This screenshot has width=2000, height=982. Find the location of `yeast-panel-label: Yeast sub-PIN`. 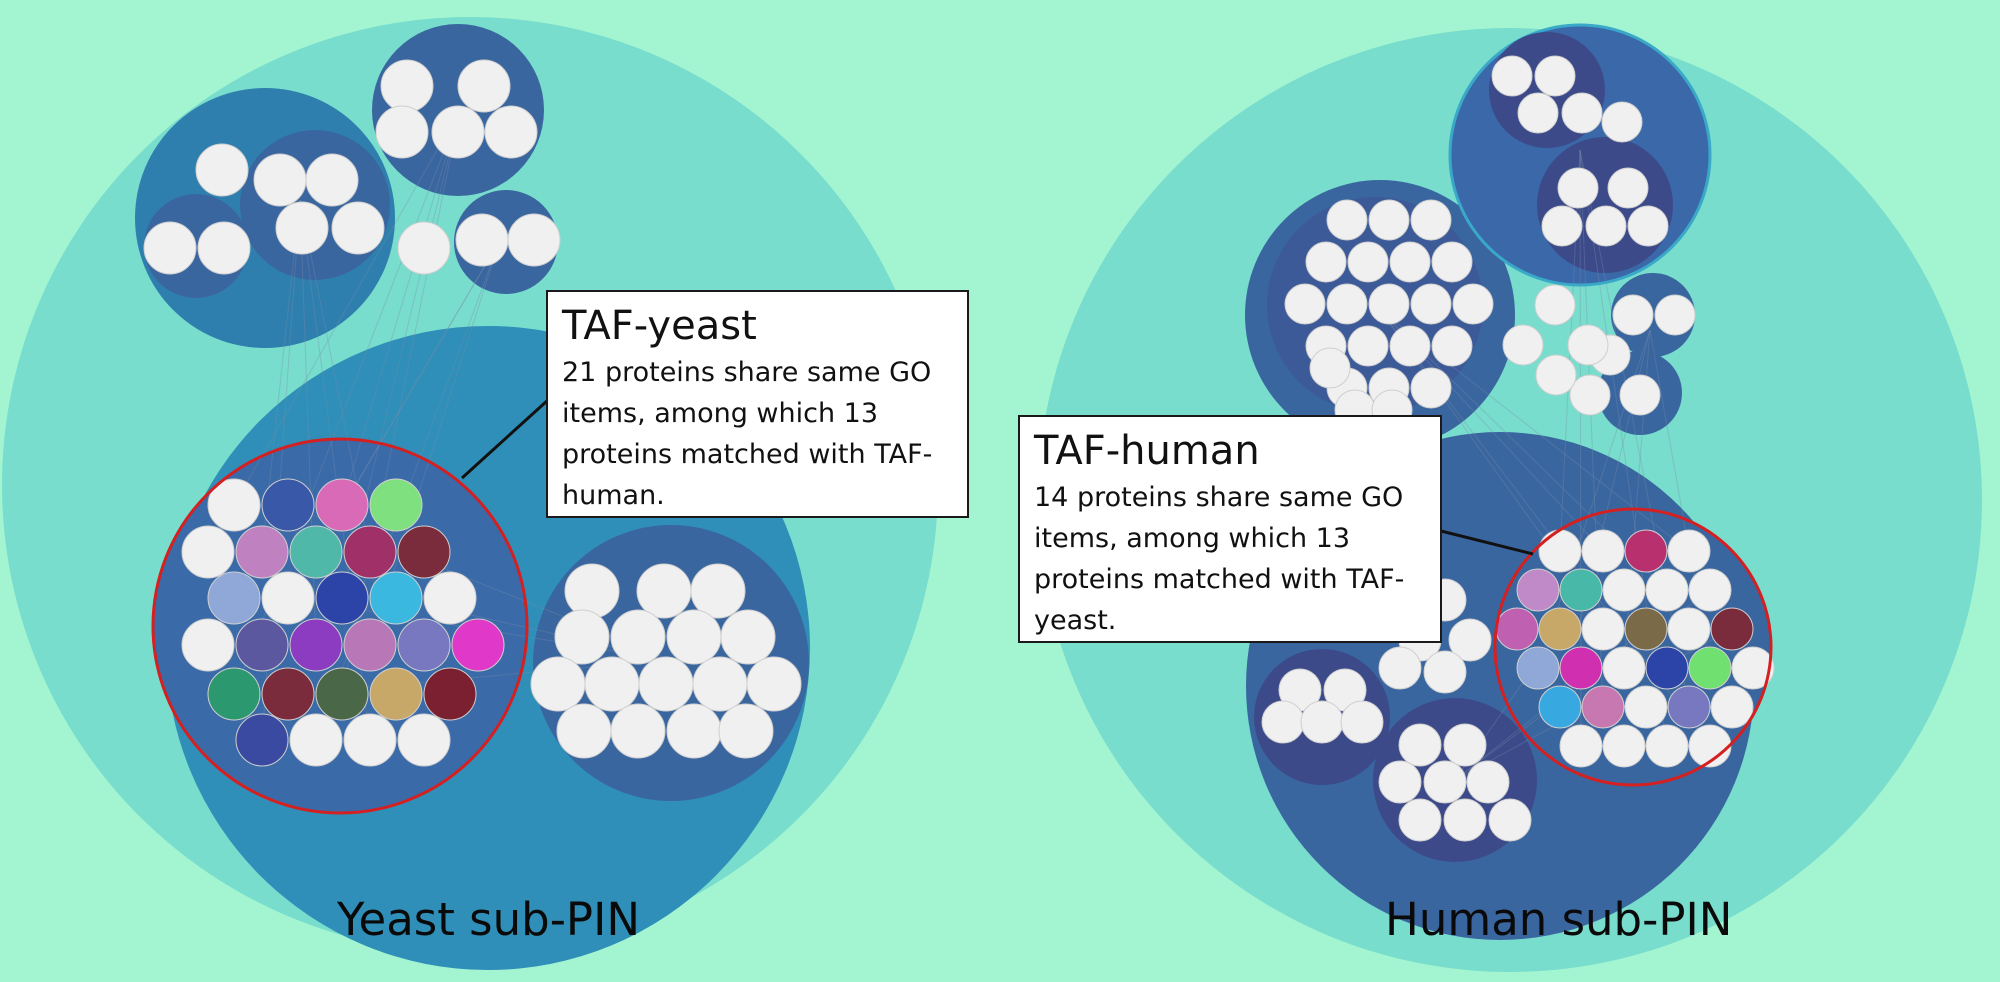

yeast-panel-label: Yeast sub-PIN is located at coordinates (489, 919).